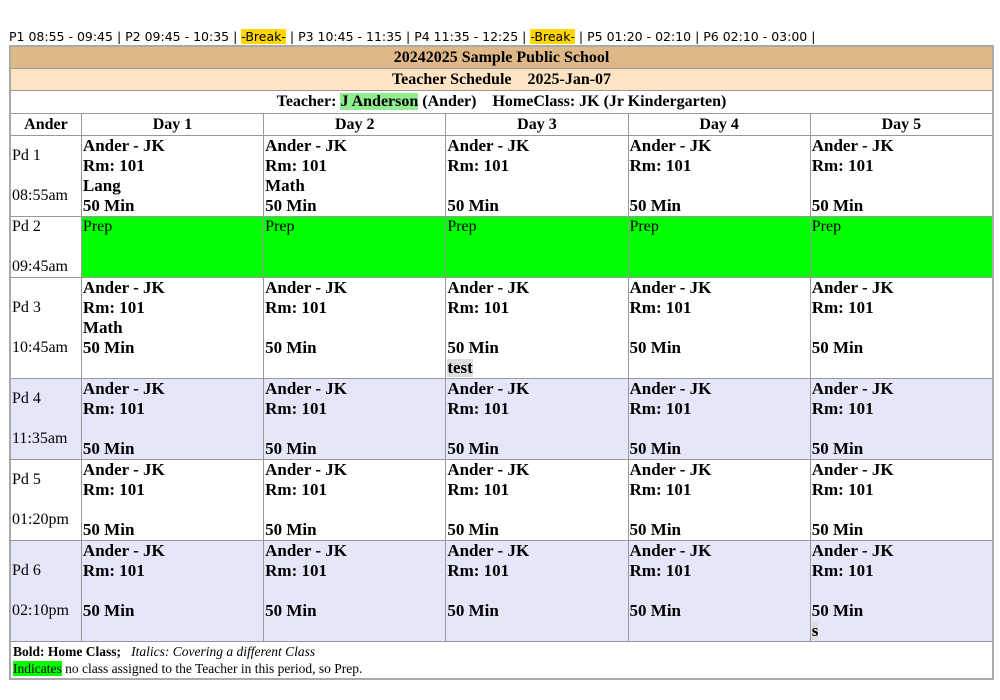 The width and height of the screenshot is (1000, 700). What do you see at coordinates (45, 124) in the screenshot?
I see `column-header: Ander` at bounding box center [45, 124].